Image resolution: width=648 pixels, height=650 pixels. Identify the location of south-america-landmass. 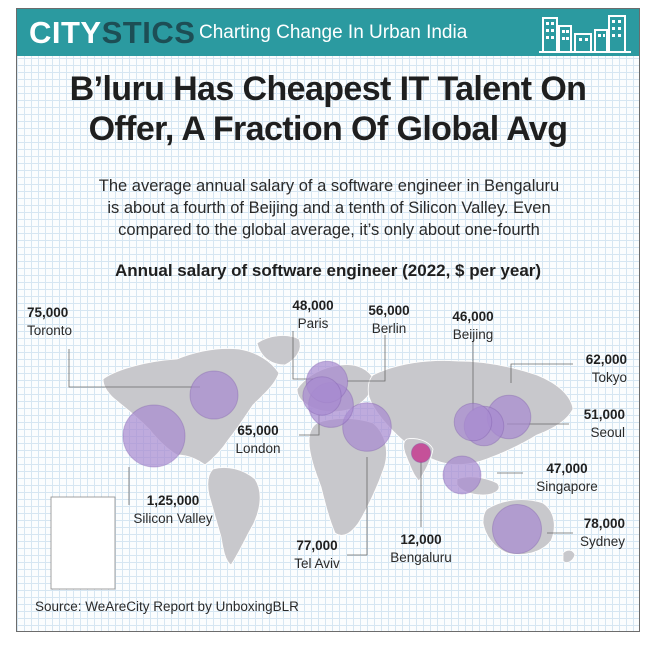
(234, 516).